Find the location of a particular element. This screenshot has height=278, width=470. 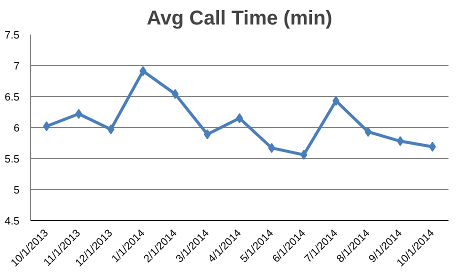

y-tick-label: 7.5 is located at coordinates (12, 36).